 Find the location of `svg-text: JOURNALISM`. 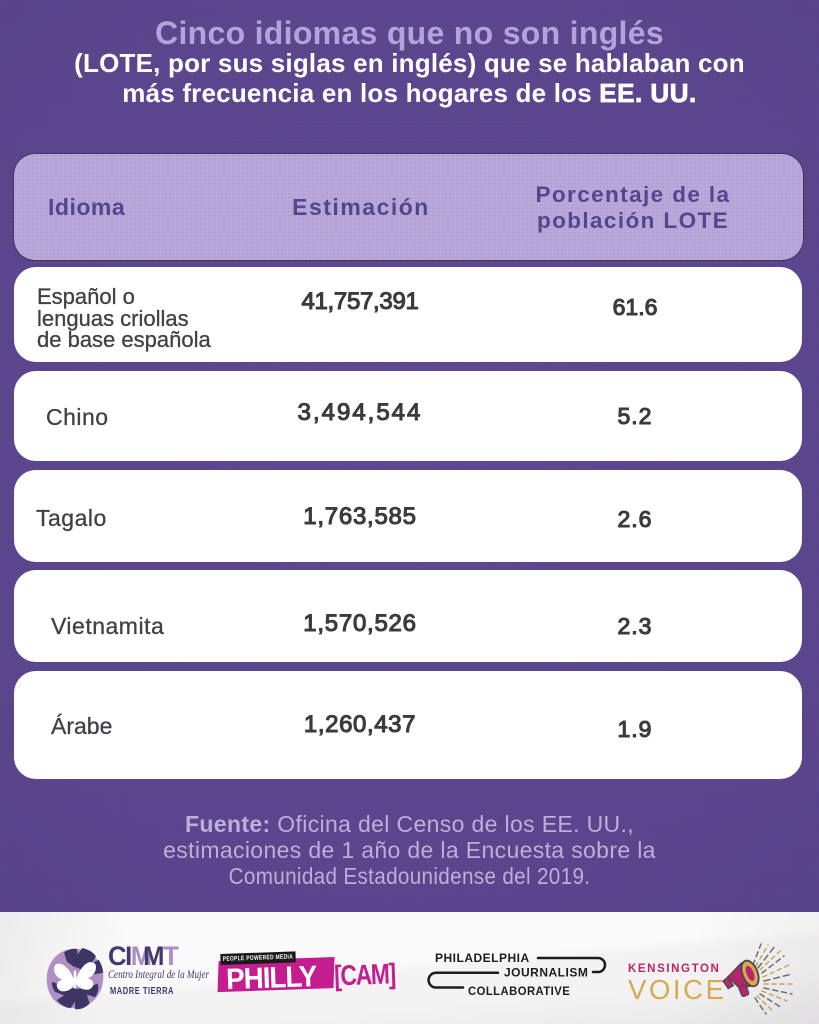

svg-text: JOURNALISM is located at coordinates (546, 973).